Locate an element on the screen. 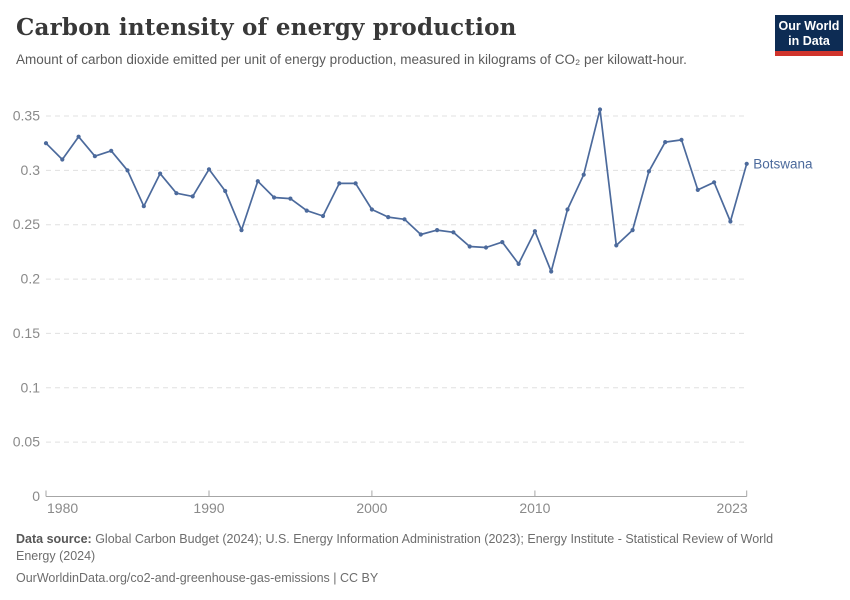  x-axis-tick-label: 1990 is located at coordinates (208, 508).